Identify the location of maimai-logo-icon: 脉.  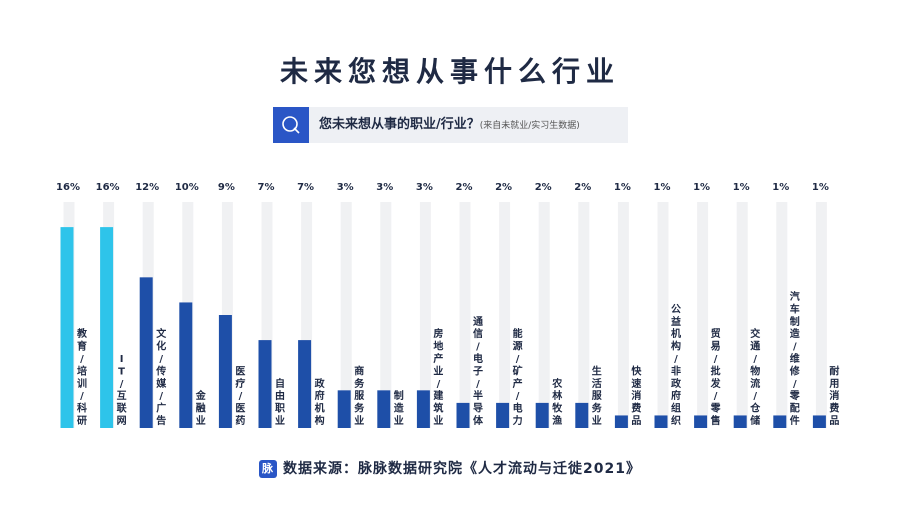
(268, 469).